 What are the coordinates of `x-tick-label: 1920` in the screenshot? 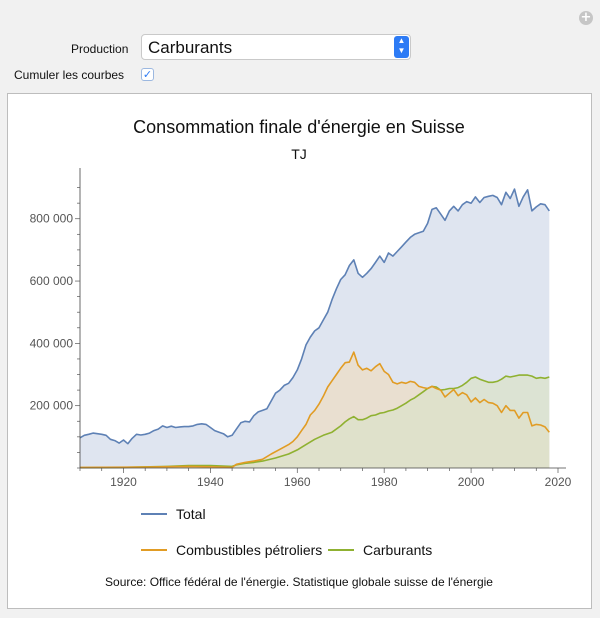 It's located at (123, 482).